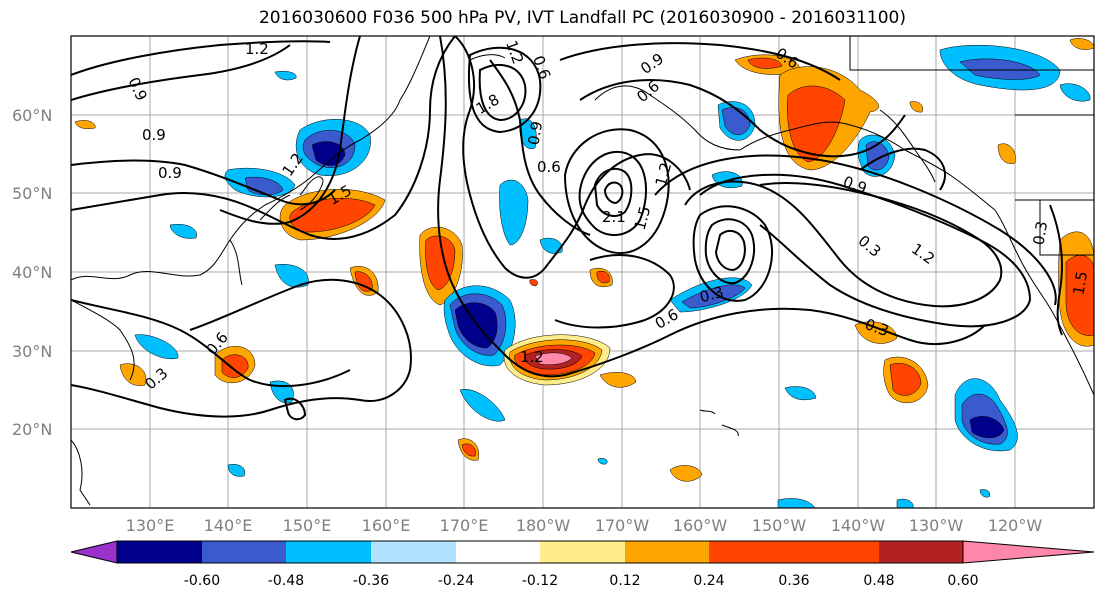 The image size is (1105, 601). Describe the element at coordinates (94, 552) in the screenshot. I see `colorbar-extend-min` at that location.